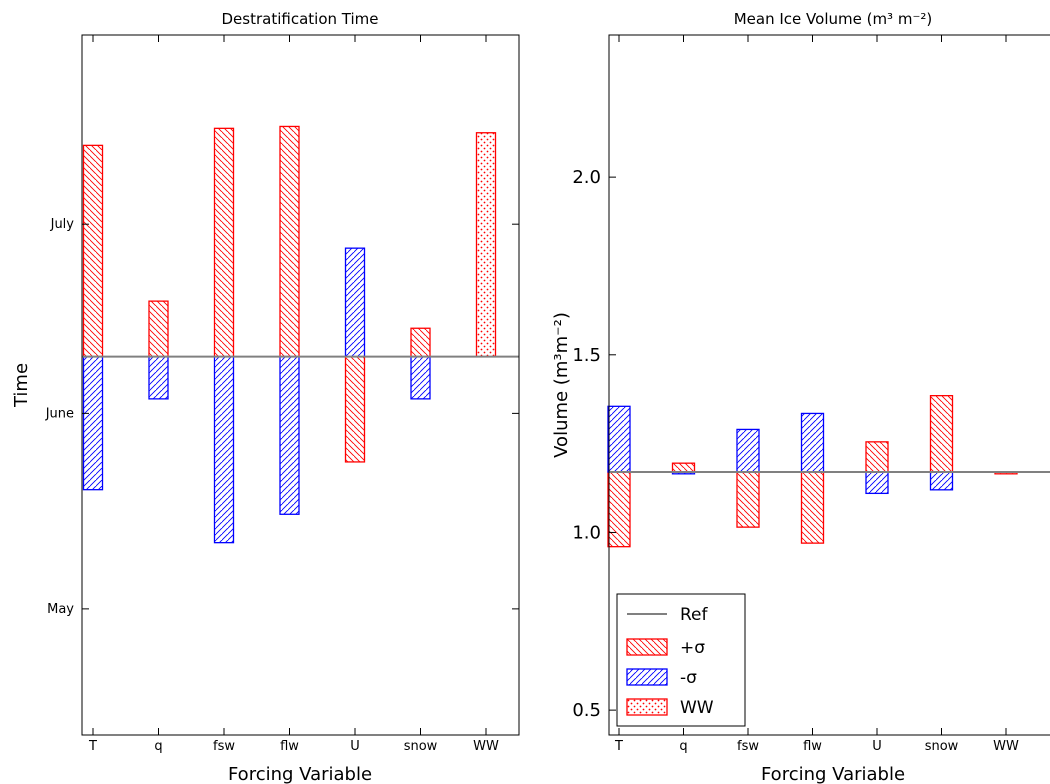 This screenshot has width=1050, height=784. What do you see at coordinates (486, 245) in the screenshot?
I see `ww-bar` at bounding box center [486, 245].